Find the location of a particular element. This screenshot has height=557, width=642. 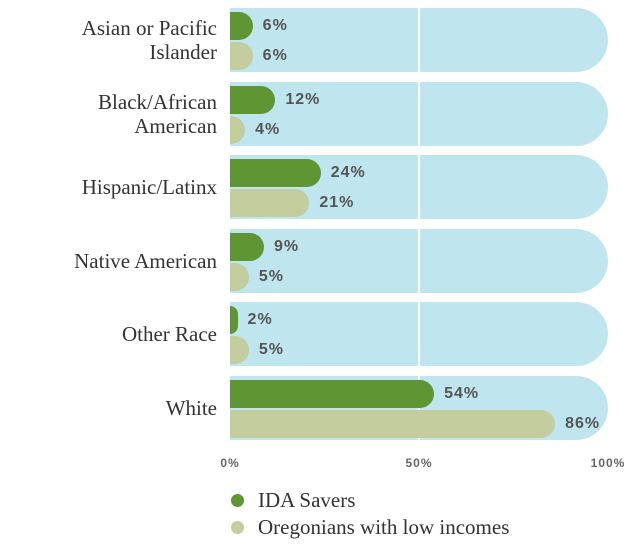

value-label: 54% is located at coordinates (462, 393).